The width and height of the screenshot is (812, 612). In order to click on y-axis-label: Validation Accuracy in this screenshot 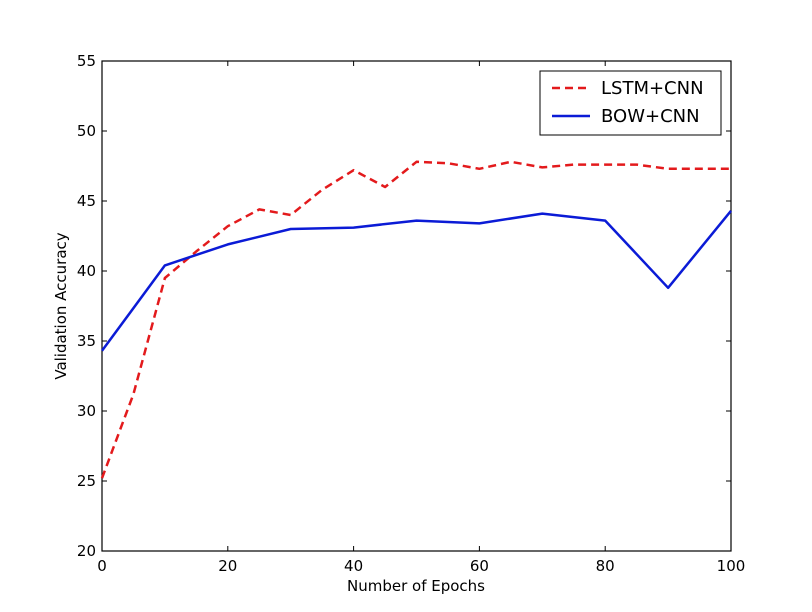, I will do `click(61, 305)`.